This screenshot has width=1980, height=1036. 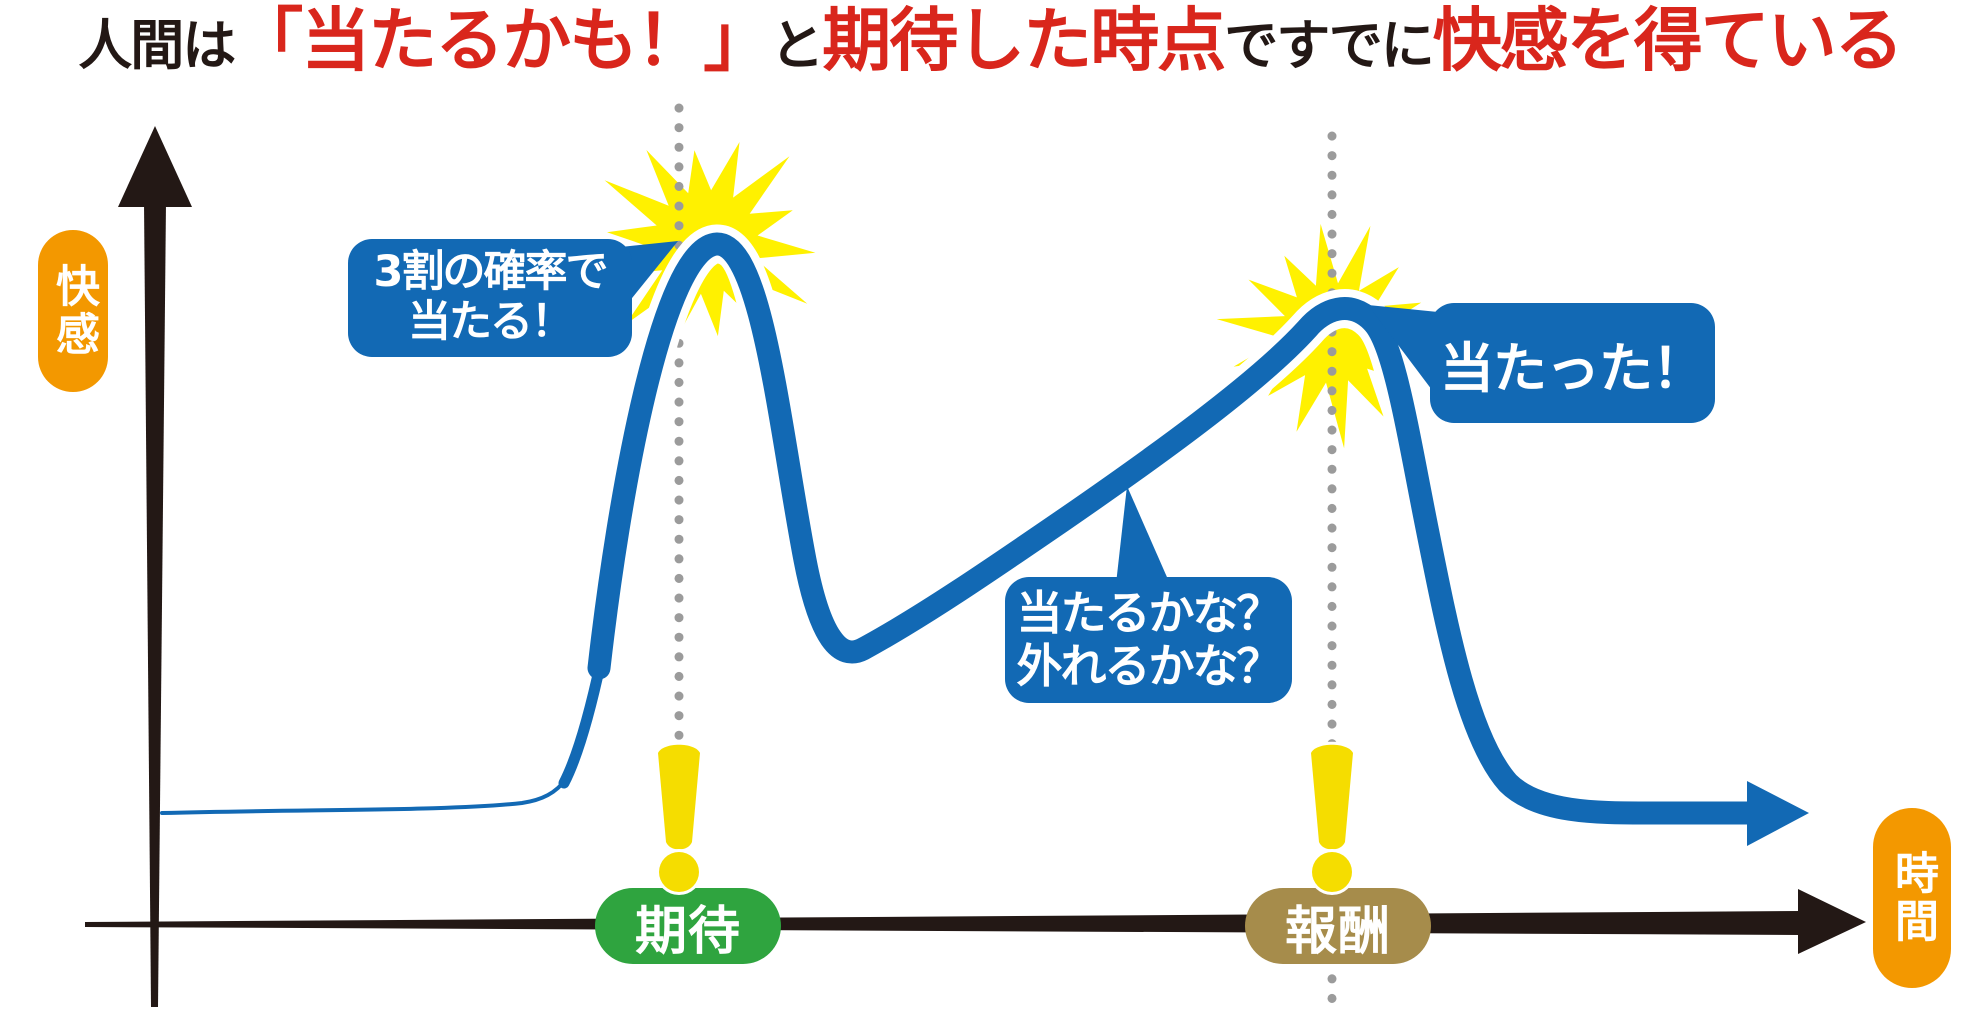 I want to click on exclamation-expectation-icon, so click(x=679, y=818).